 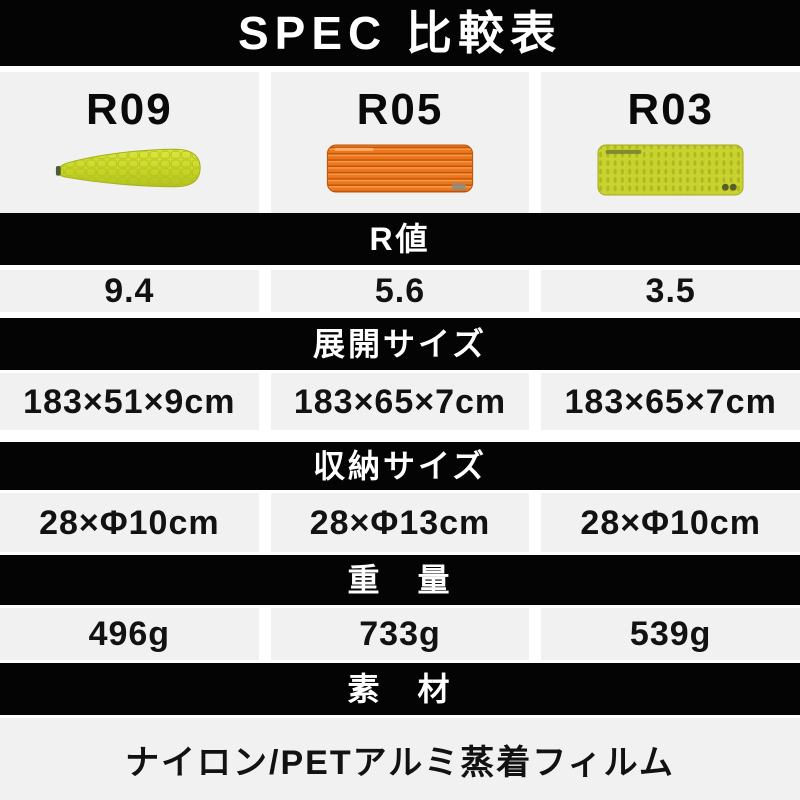 I want to click on row-header-weight: 重 量, so click(x=400, y=580).